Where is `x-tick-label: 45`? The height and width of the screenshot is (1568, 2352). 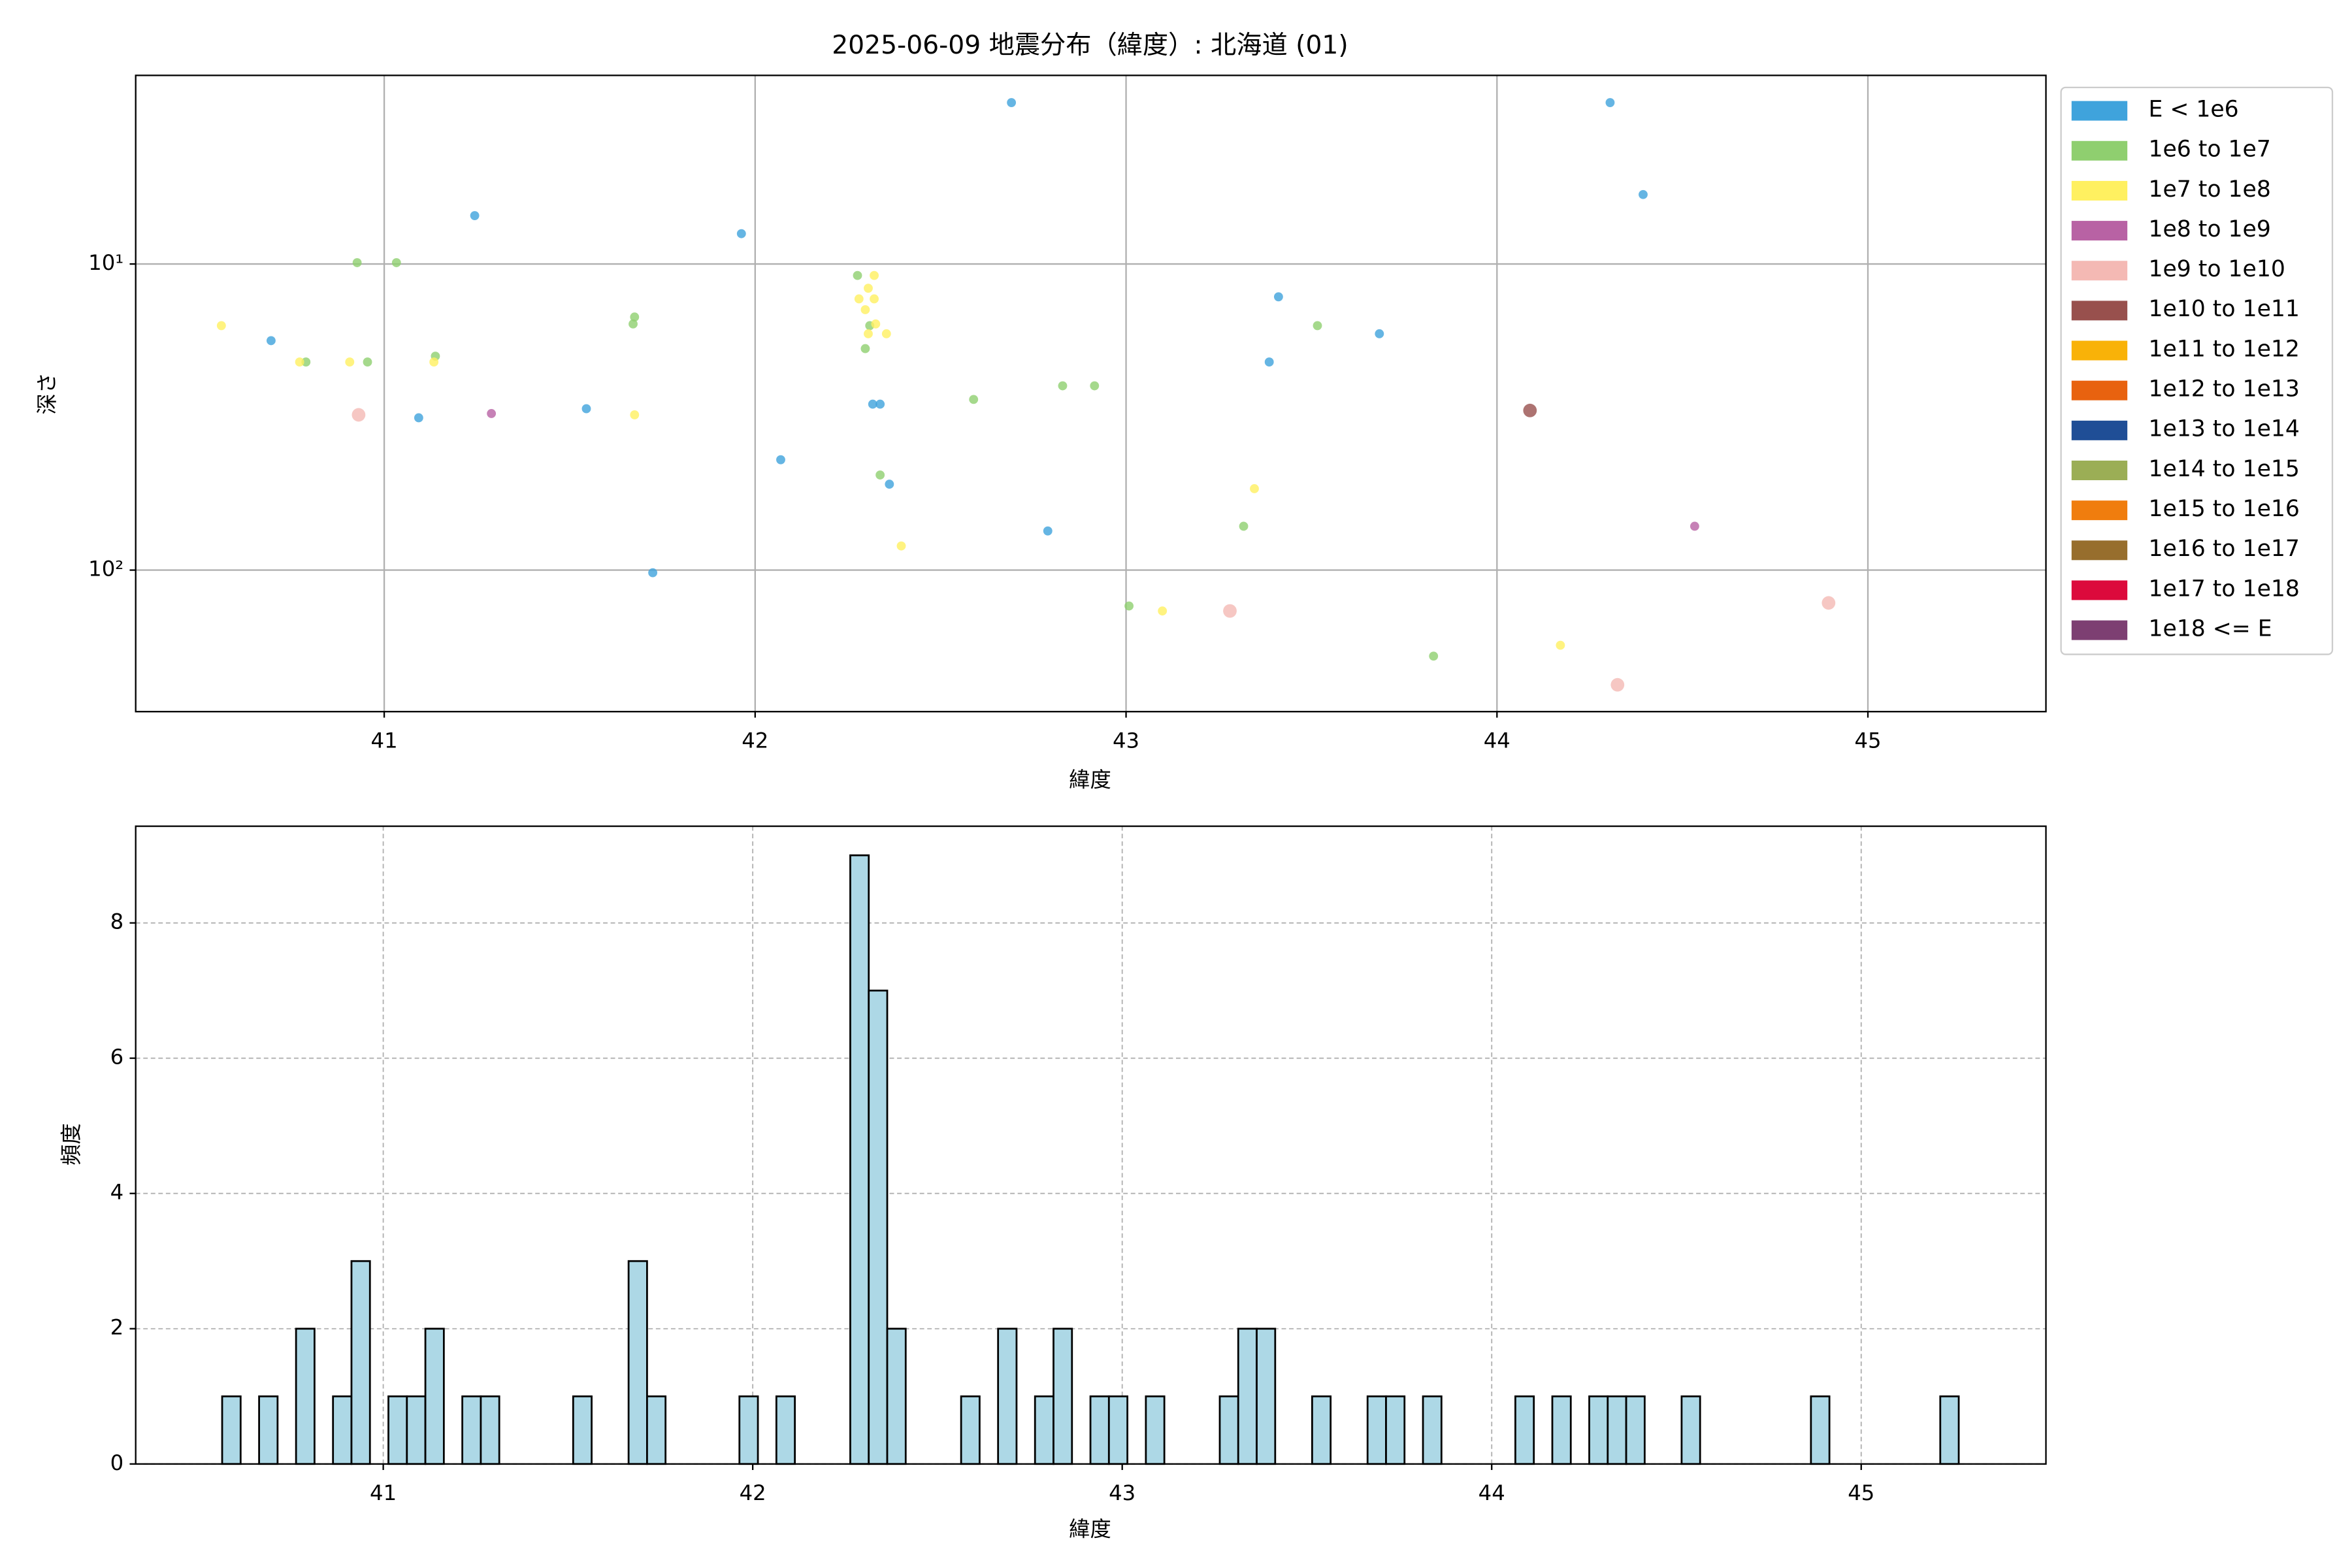
x-tick-label: 45 is located at coordinates (1867, 740).